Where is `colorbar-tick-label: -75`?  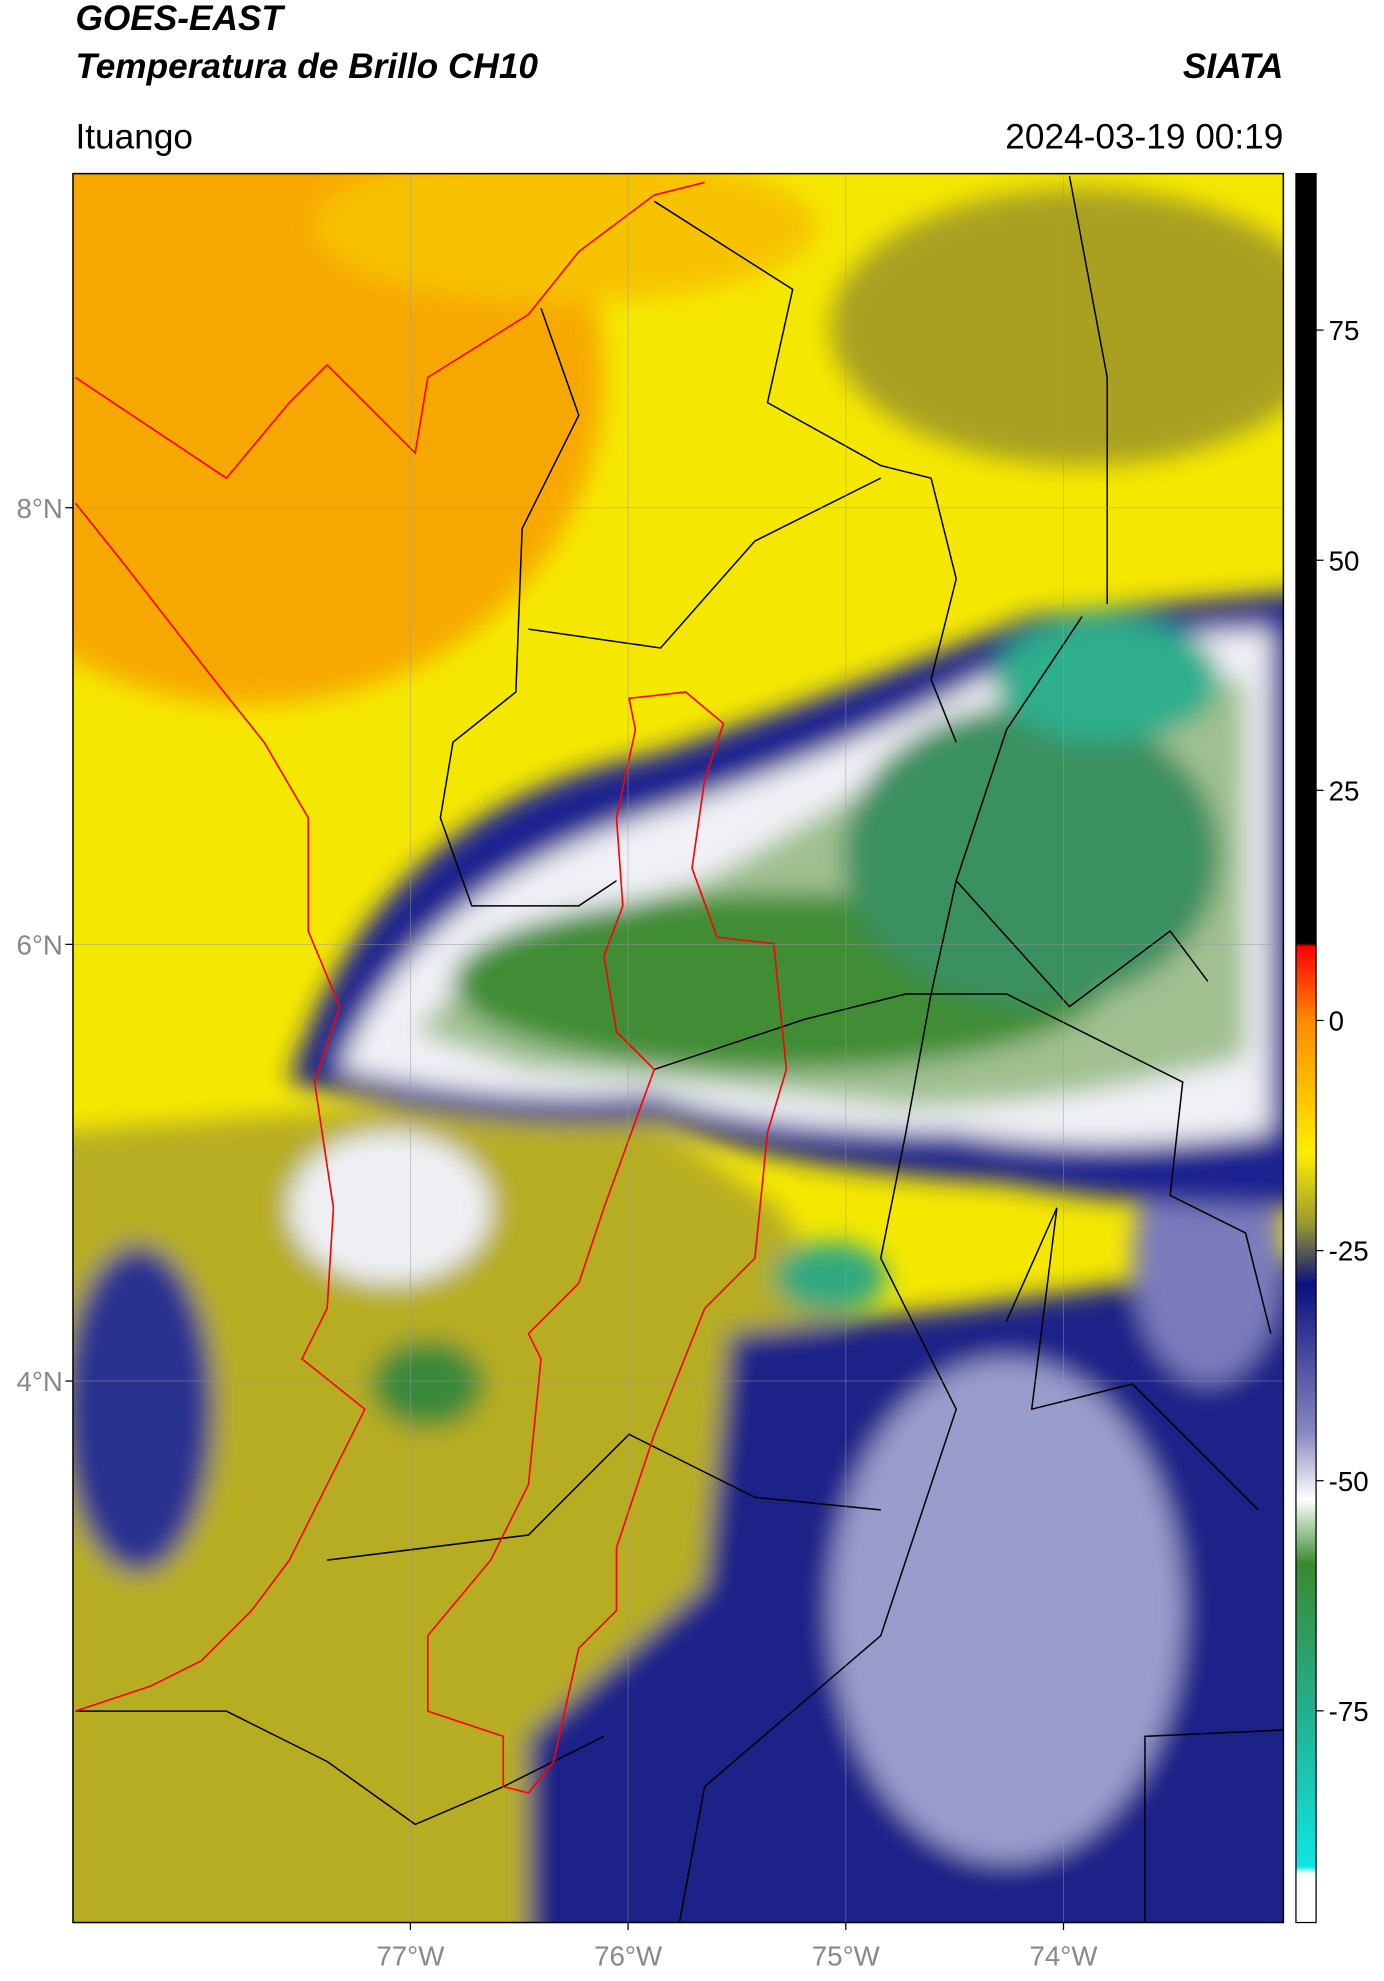 colorbar-tick-label: -75 is located at coordinates (1349, 1711).